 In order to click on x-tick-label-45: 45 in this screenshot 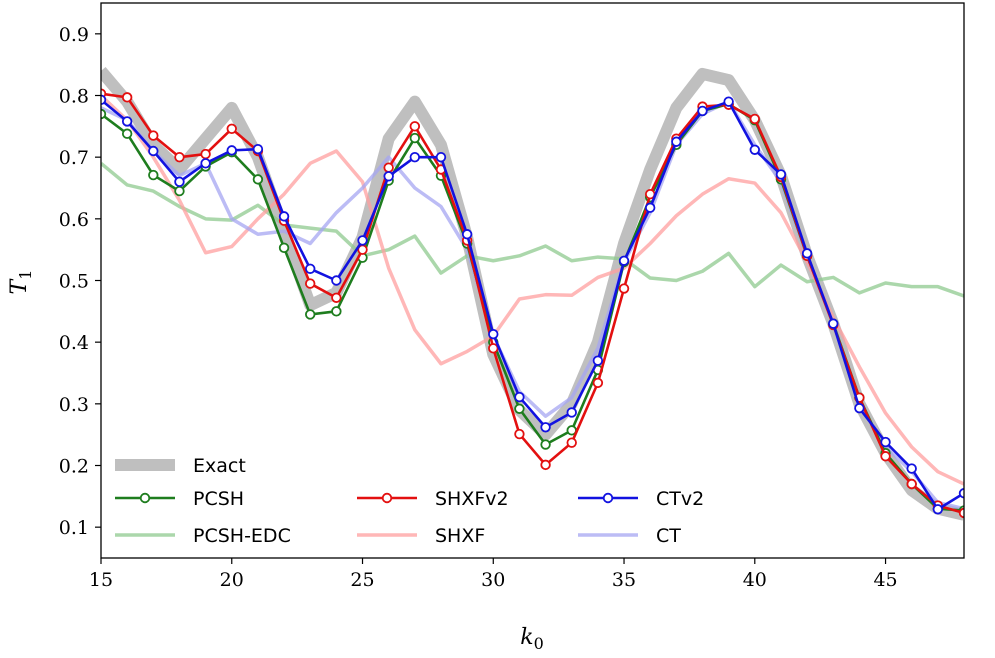, I will do `click(885, 580)`.